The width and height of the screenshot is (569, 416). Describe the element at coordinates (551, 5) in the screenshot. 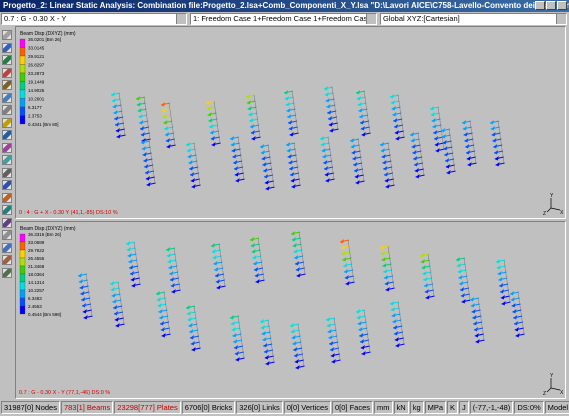

I see `maximize-button` at that location.